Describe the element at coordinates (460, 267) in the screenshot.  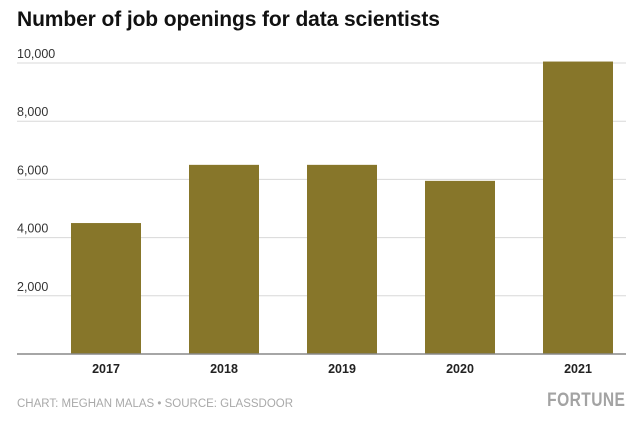
I see `bar-2020` at that location.